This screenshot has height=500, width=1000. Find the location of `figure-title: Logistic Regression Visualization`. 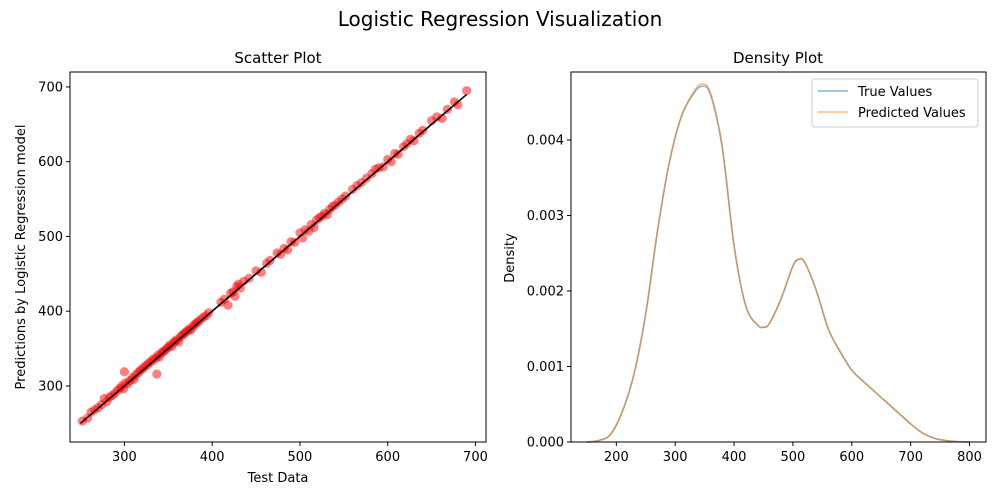

figure-title: Logistic Regression Visualization is located at coordinates (500, 19).